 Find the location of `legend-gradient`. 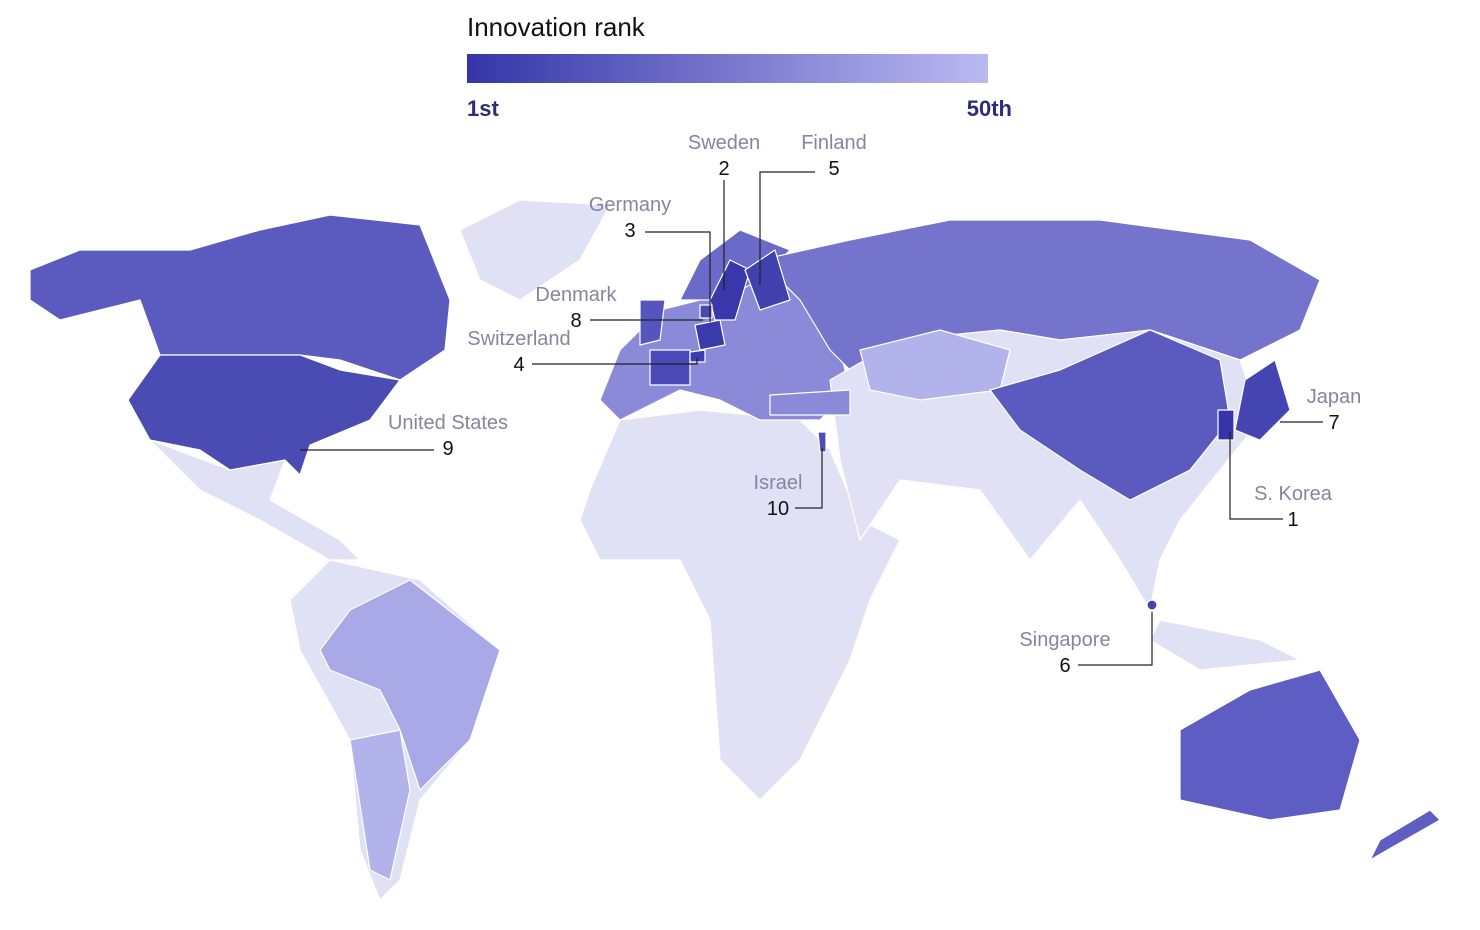

legend-gradient is located at coordinates (727, 68).